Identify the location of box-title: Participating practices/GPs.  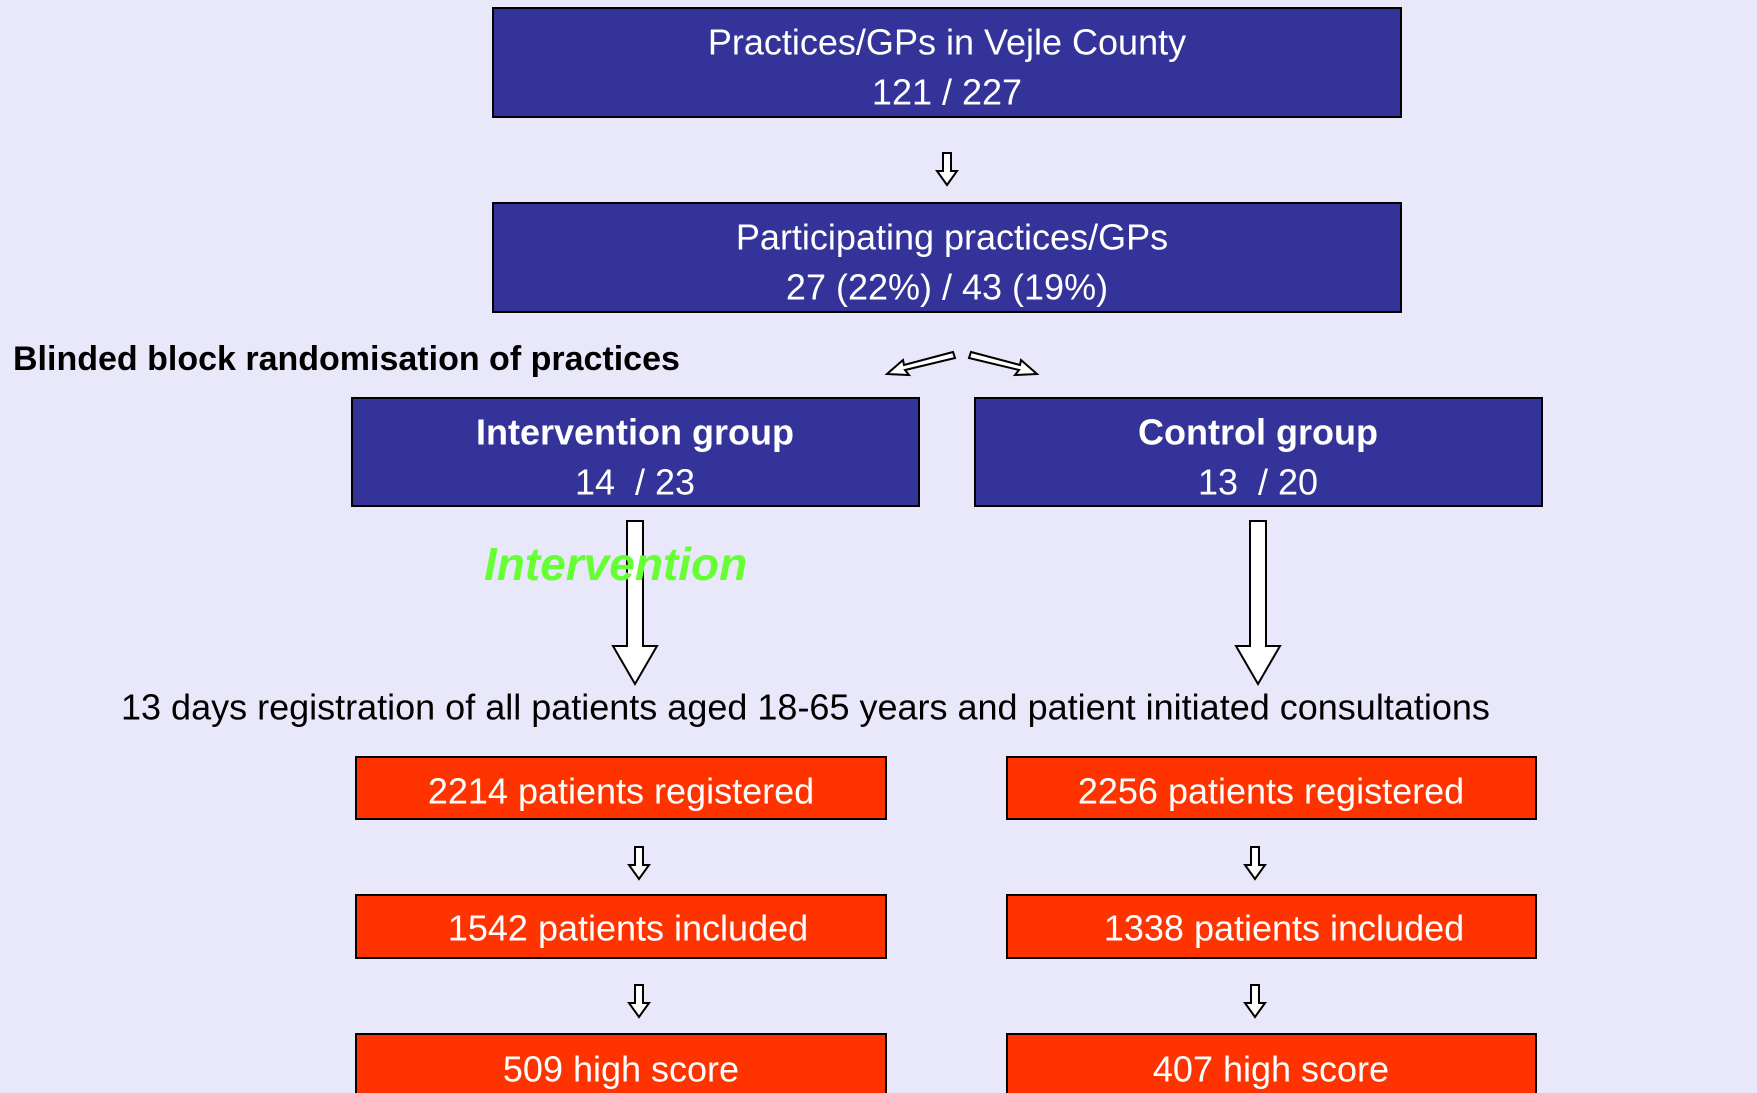
(952, 237).